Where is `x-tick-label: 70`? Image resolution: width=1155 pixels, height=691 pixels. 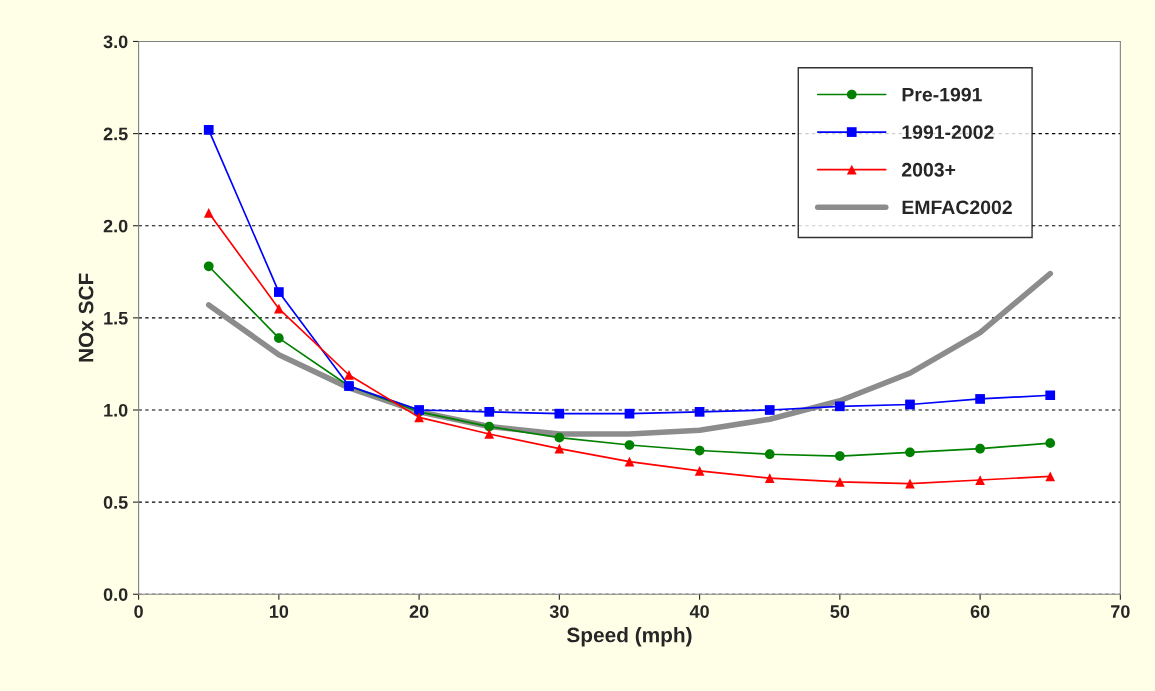 x-tick-label: 70 is located at coordinates (1120, 611).